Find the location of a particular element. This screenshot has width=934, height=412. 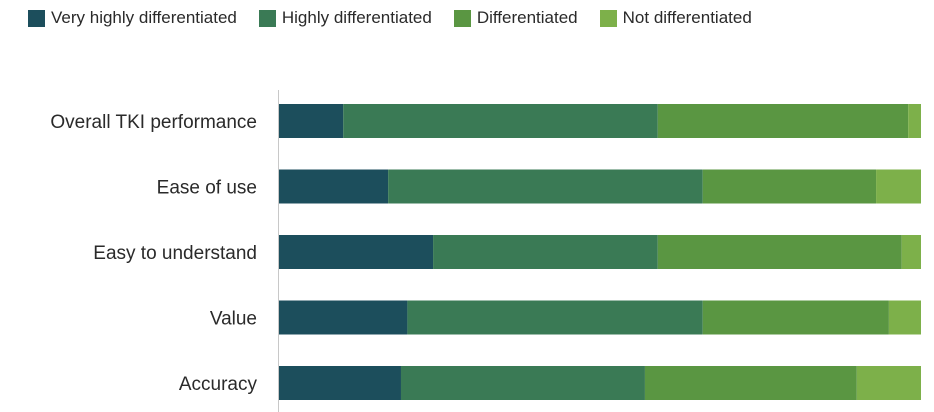

legend-item-differentiated: Differentiated is located at coordinates (515, 18).